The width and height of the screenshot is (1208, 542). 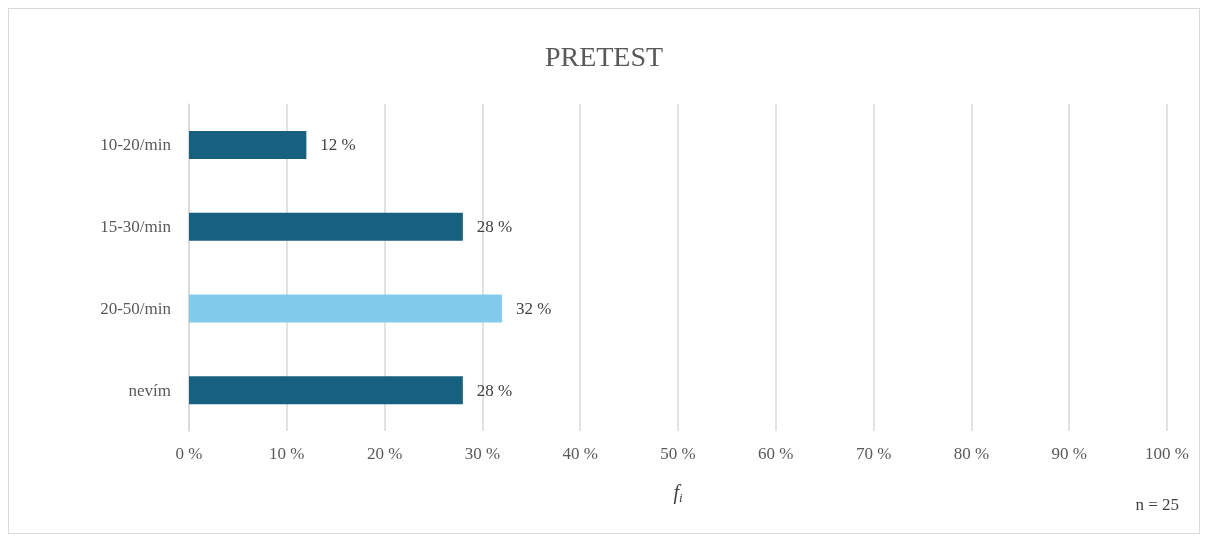 I want to click on x-tick-label: 30 %, so click(x=482, y=453).